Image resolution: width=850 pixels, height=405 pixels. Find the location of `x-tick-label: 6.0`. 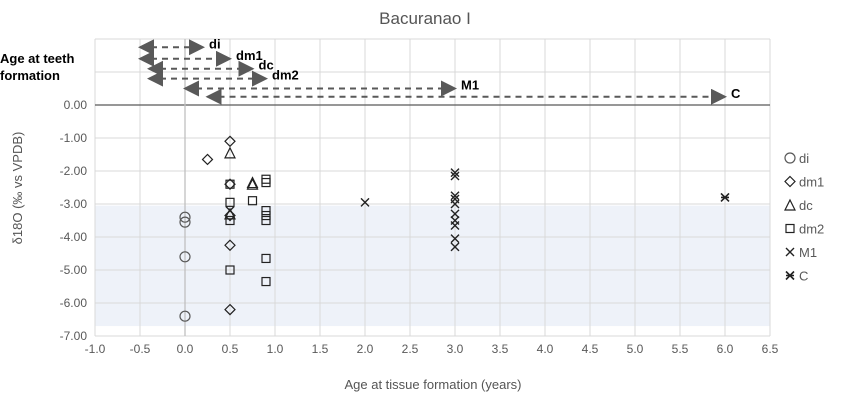

x-tick-label: 6.0 is located at coordinates (725, 349).